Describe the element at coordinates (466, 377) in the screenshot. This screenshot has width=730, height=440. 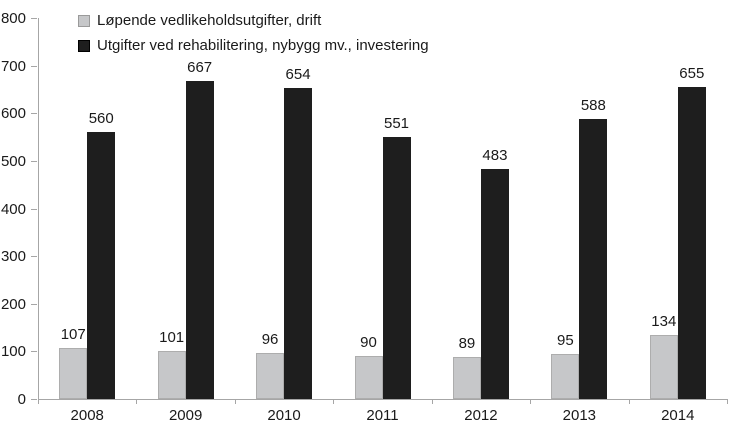
I see `bar-drift-2012` at that location.